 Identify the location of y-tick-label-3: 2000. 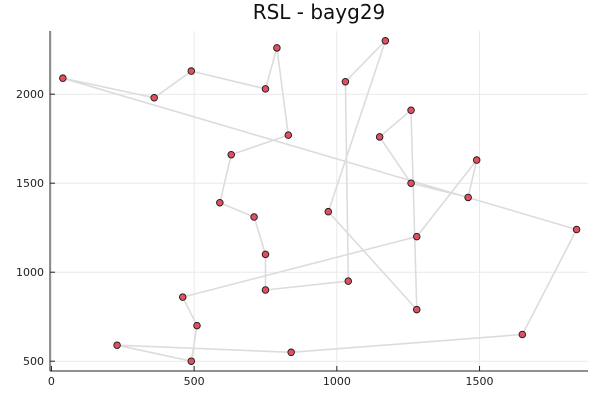
(30, 94).